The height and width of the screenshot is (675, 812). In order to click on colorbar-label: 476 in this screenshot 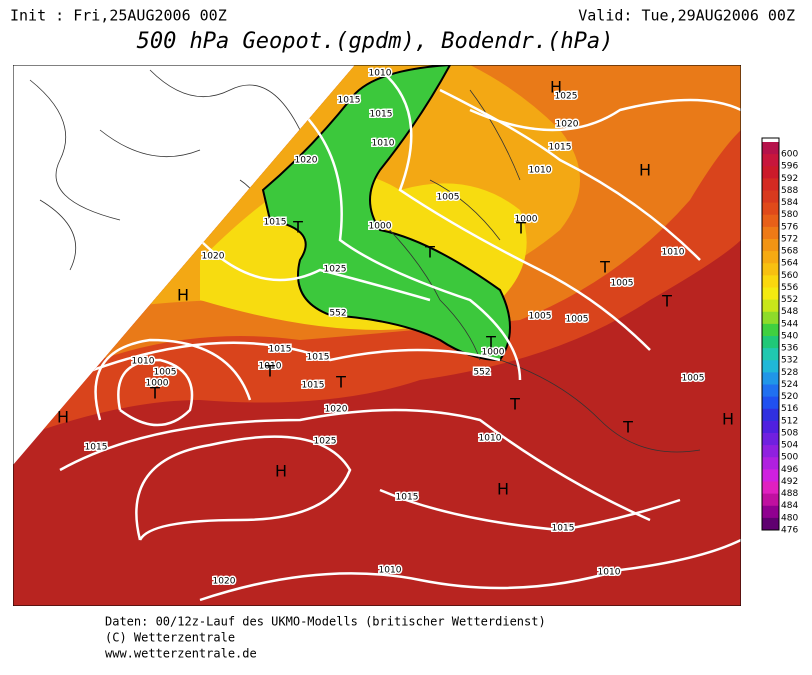, I will do `click(789, 530)`.